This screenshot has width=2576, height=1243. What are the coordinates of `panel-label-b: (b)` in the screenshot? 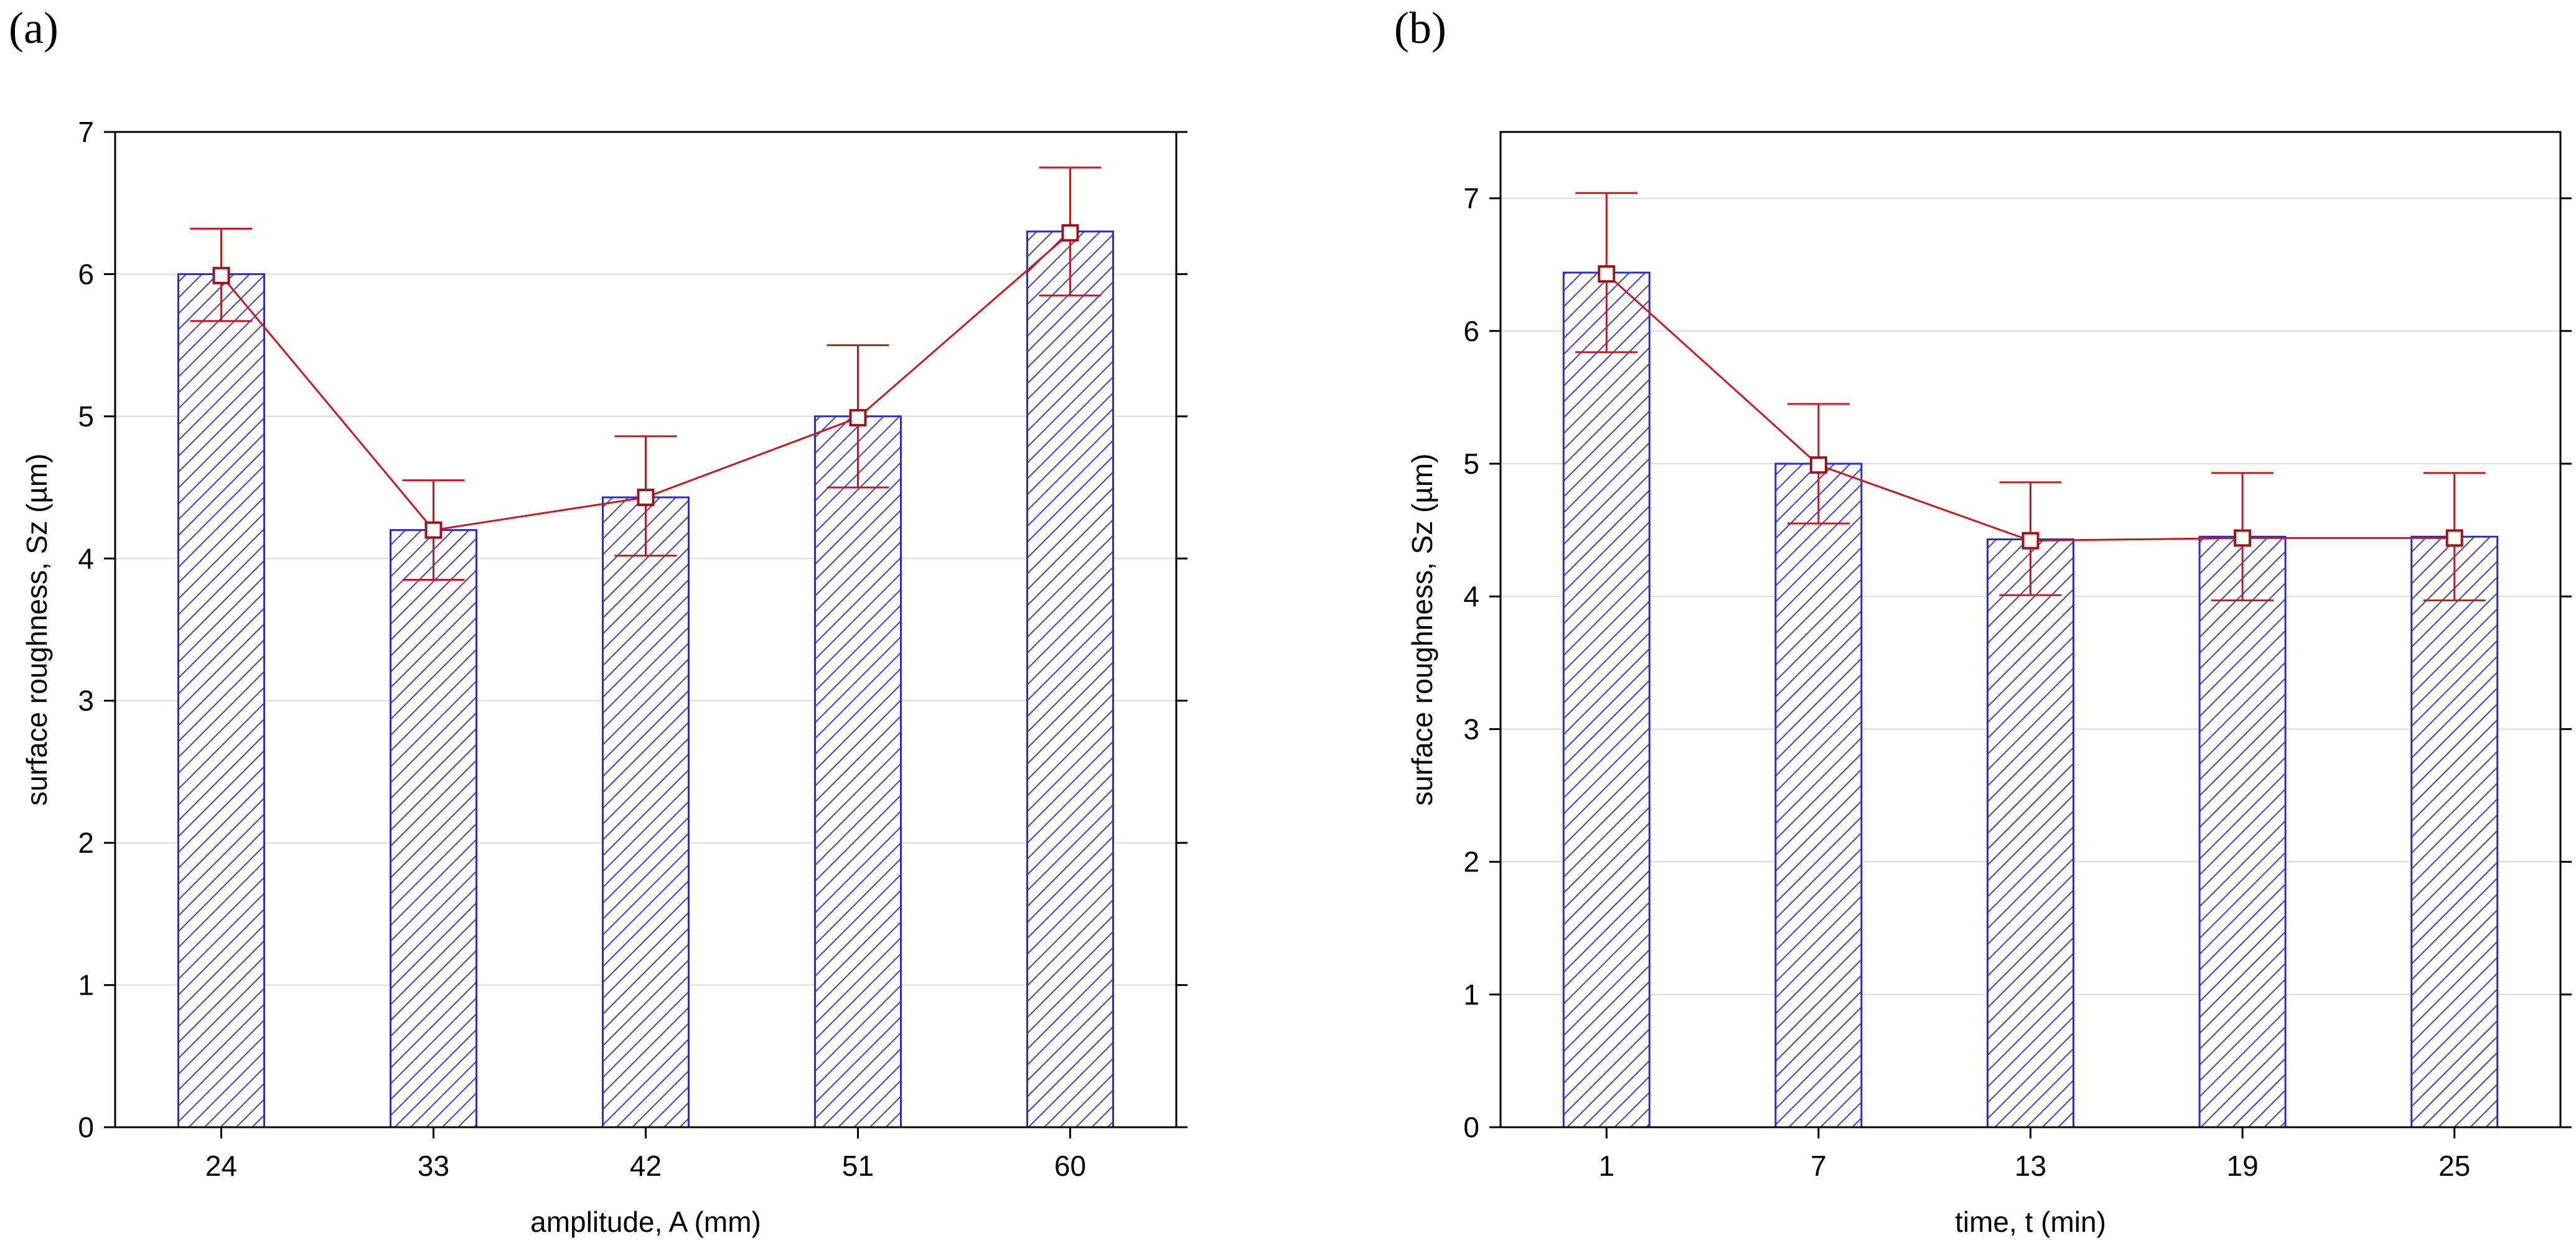 It's located at (1420, 28).